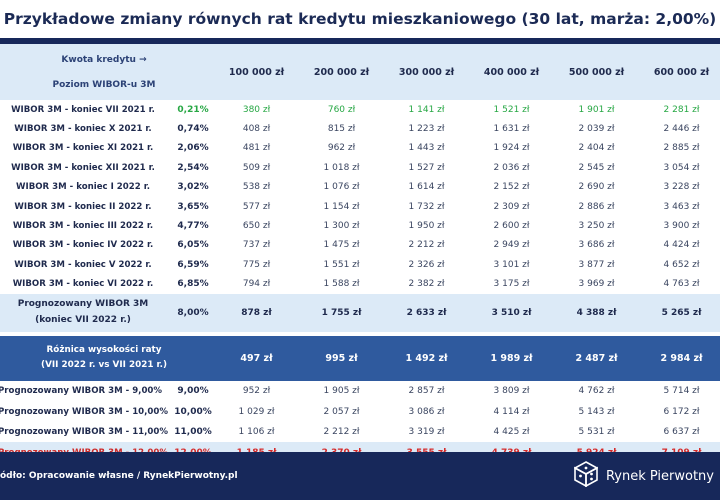  Describe the element at coordinates (681, 432) in the screenshot. I see `installment-cell: 6 637 zł` at that location.